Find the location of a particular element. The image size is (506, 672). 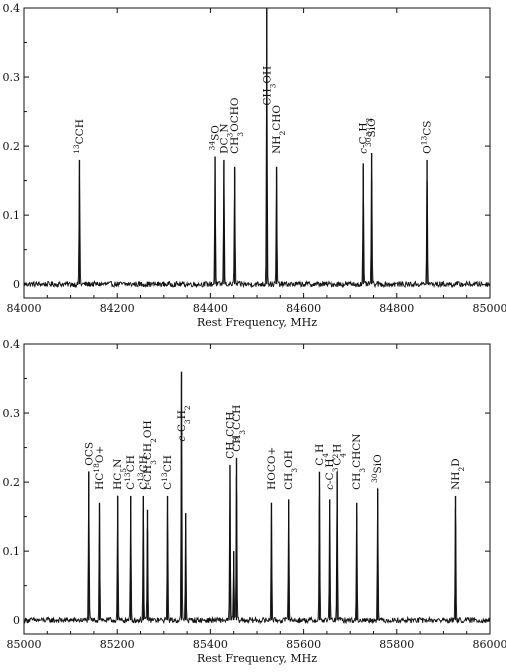

x-tick-label: 85200 is located at coordinates (117, 644).